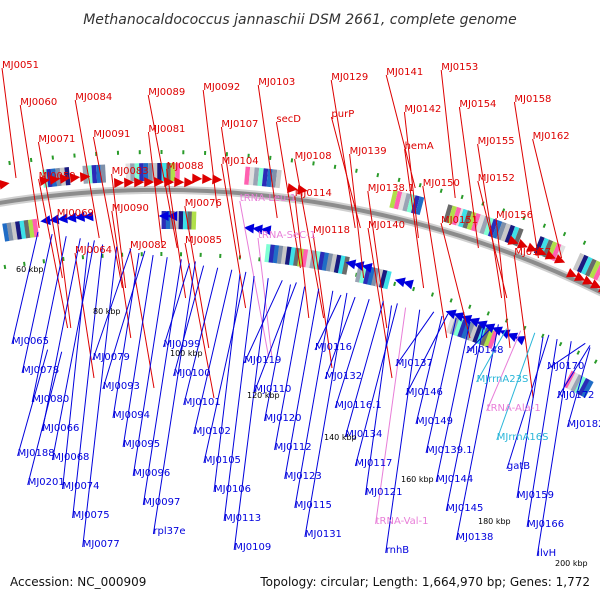 The width and height of the screenshot is (600, 600). What do you see at coordinates (287, 235) in the screenshot?
I see `feature-label: tRNA-SeC-1` at bounding box center [287, 235].